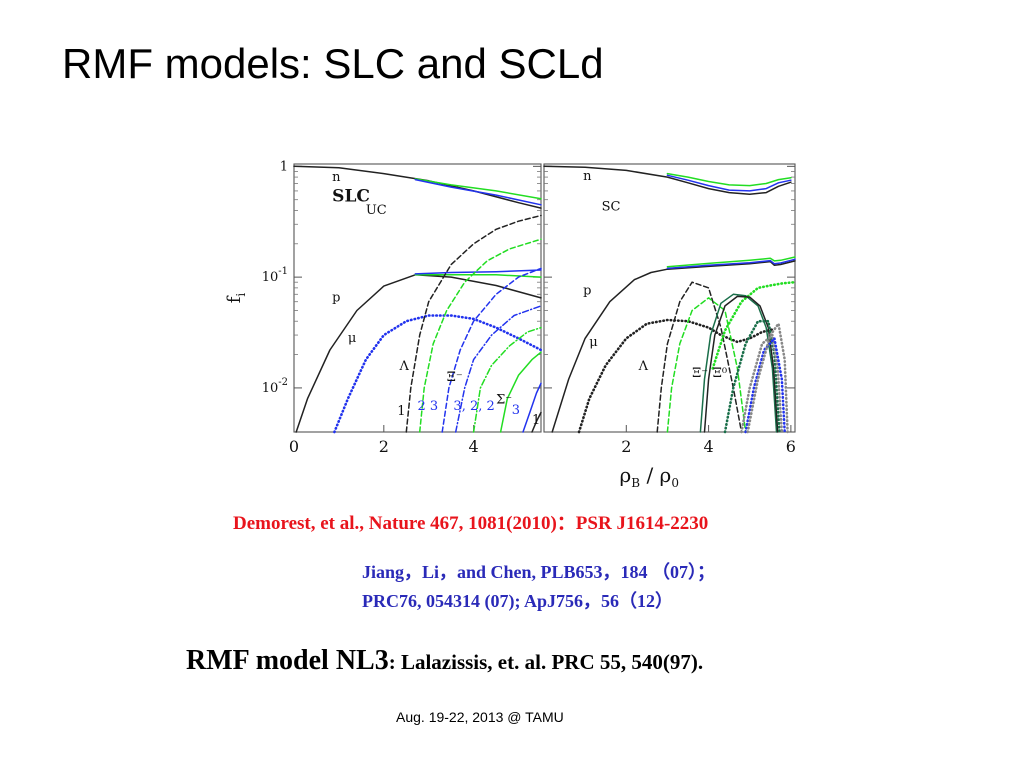 The width and height of the screenshot is (1024, 768). I want to click on x-tick-label: 6, so click(791, 446).